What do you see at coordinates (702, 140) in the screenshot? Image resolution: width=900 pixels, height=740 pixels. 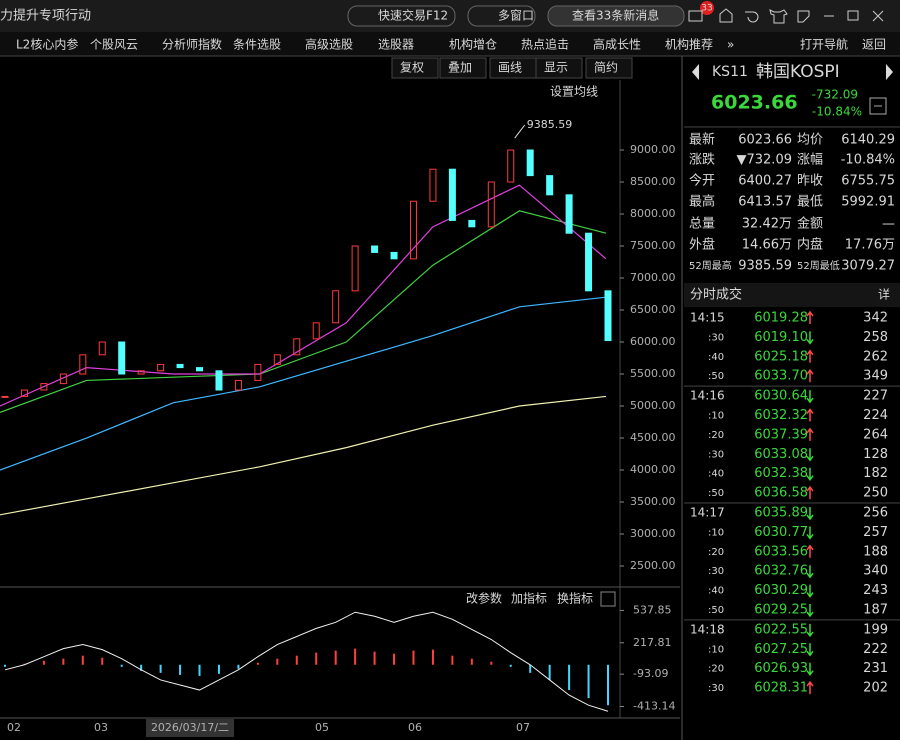 I see `quote-label: 最新` at bounding box center [702, 140].